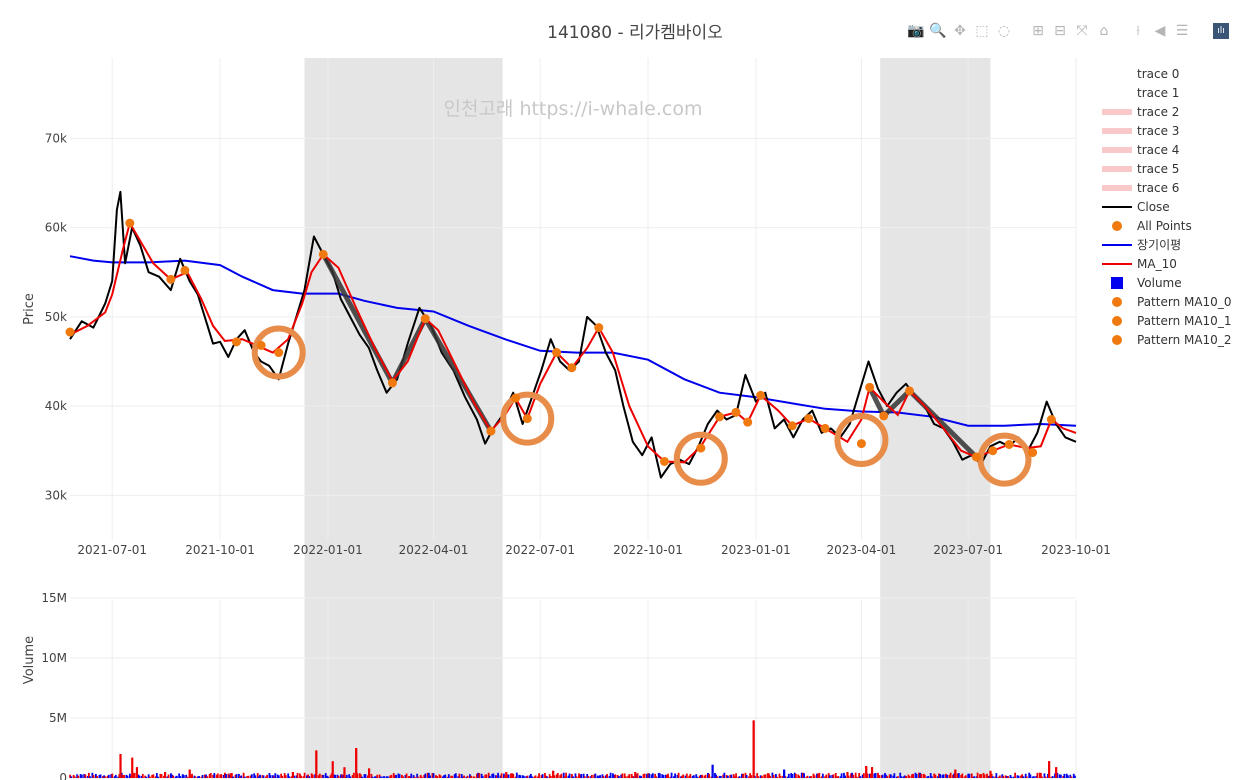 This screenshot has width=1250, height=780. I want to click on spike-lines-icon: ⟊, so click(1138, 31).